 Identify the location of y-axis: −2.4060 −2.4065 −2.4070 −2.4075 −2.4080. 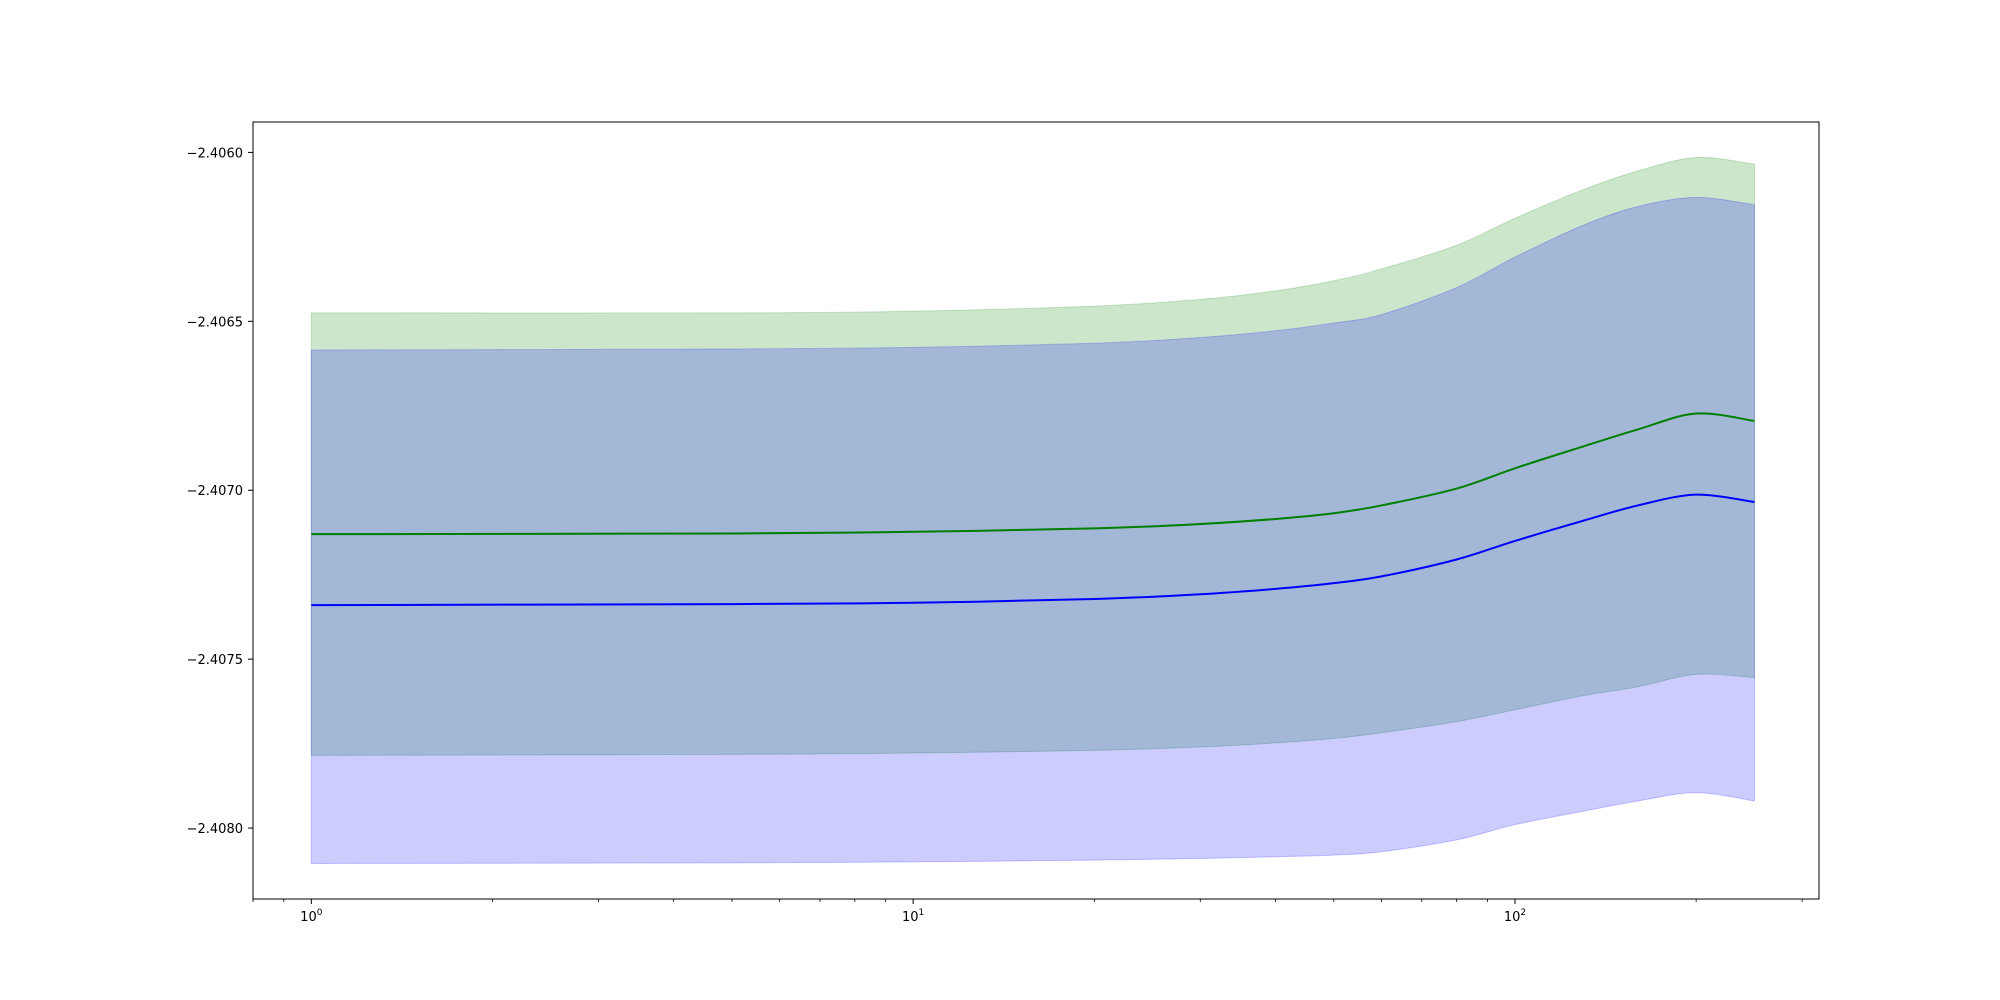
(220, 491).